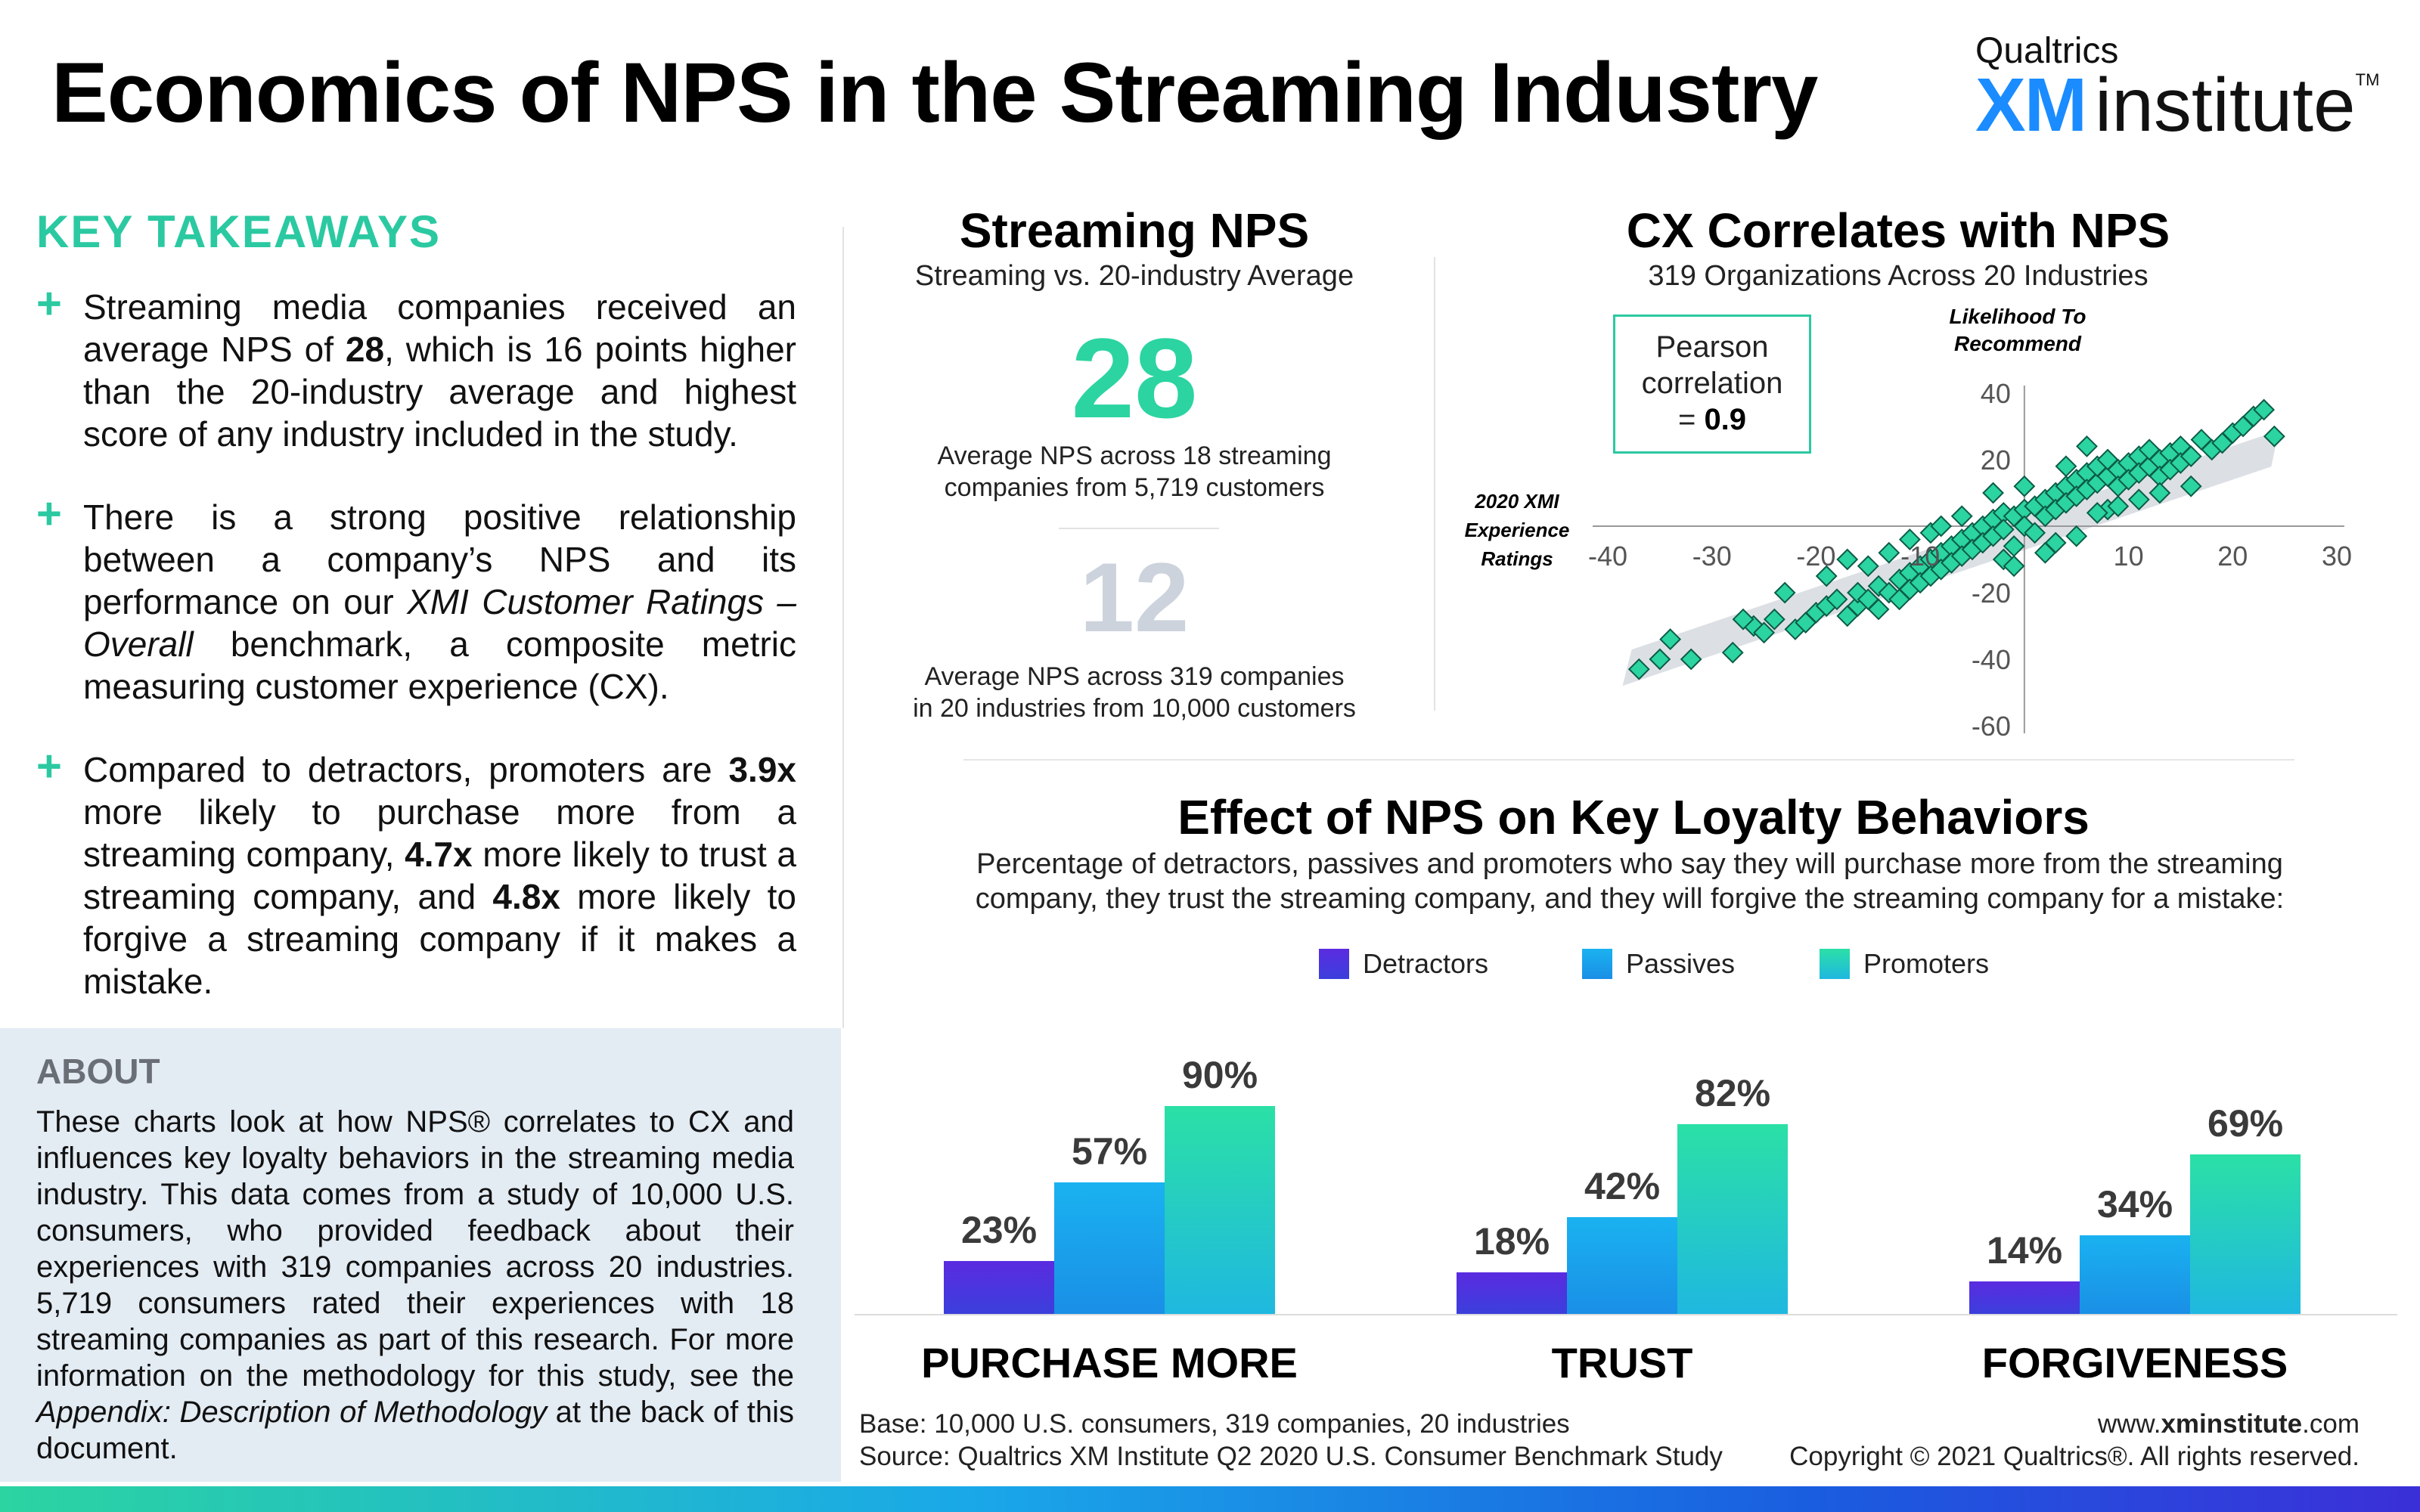  Describe the element at coordinates (999, 1229) in the screenshot. I see `bar-value-label: 23%` at that location.